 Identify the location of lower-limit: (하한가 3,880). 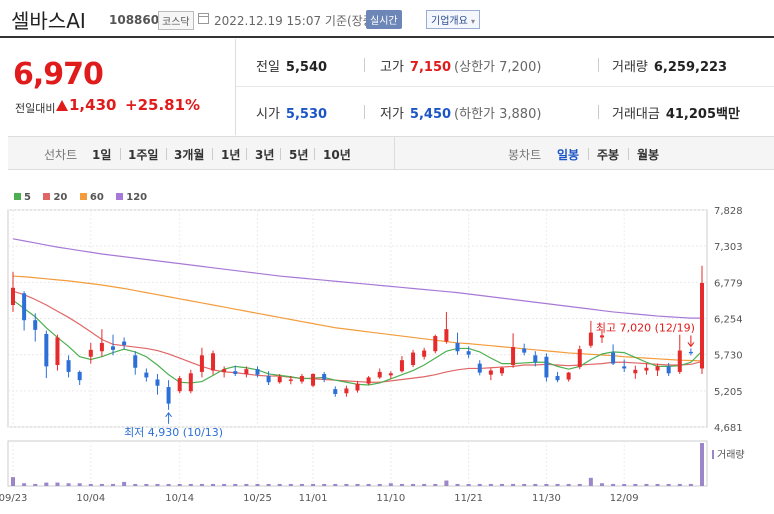
(498, 114).